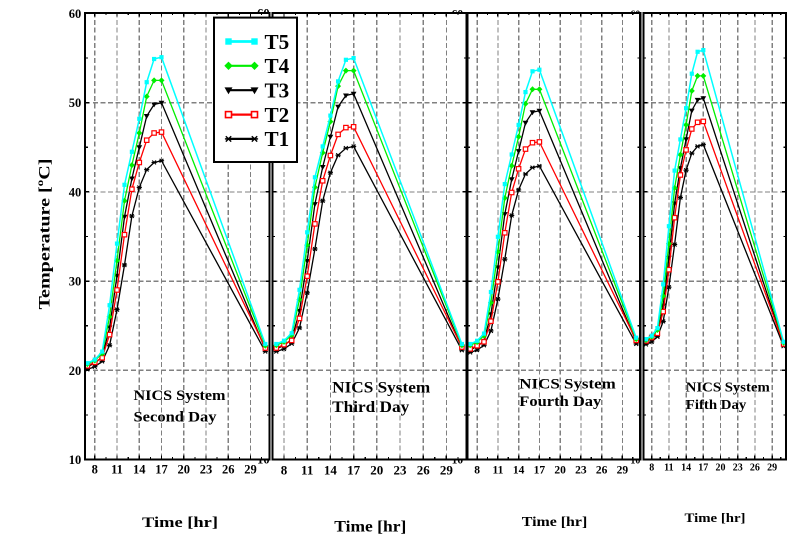 The image size is (798, 555). Describe the element at coordinates (277, 139) in the screenshot. I see `svg-text: T1` at that location.